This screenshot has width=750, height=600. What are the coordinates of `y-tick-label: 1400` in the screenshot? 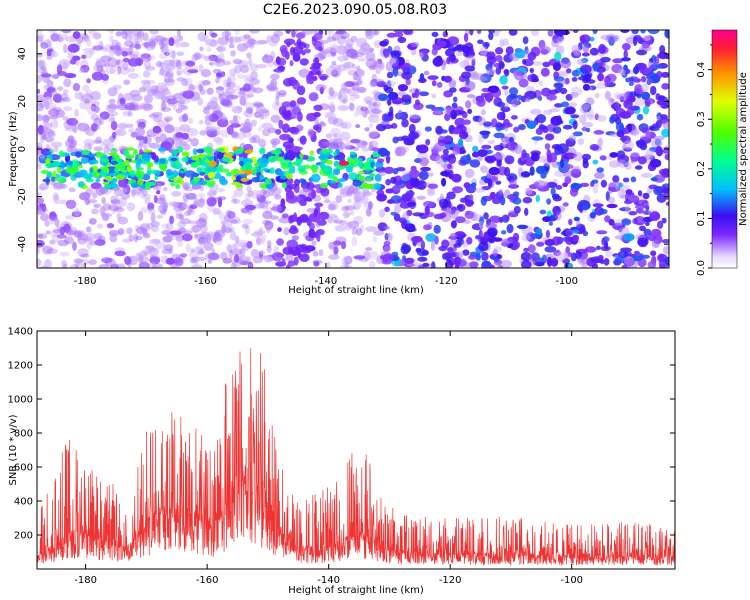 It's located at (20, 332).